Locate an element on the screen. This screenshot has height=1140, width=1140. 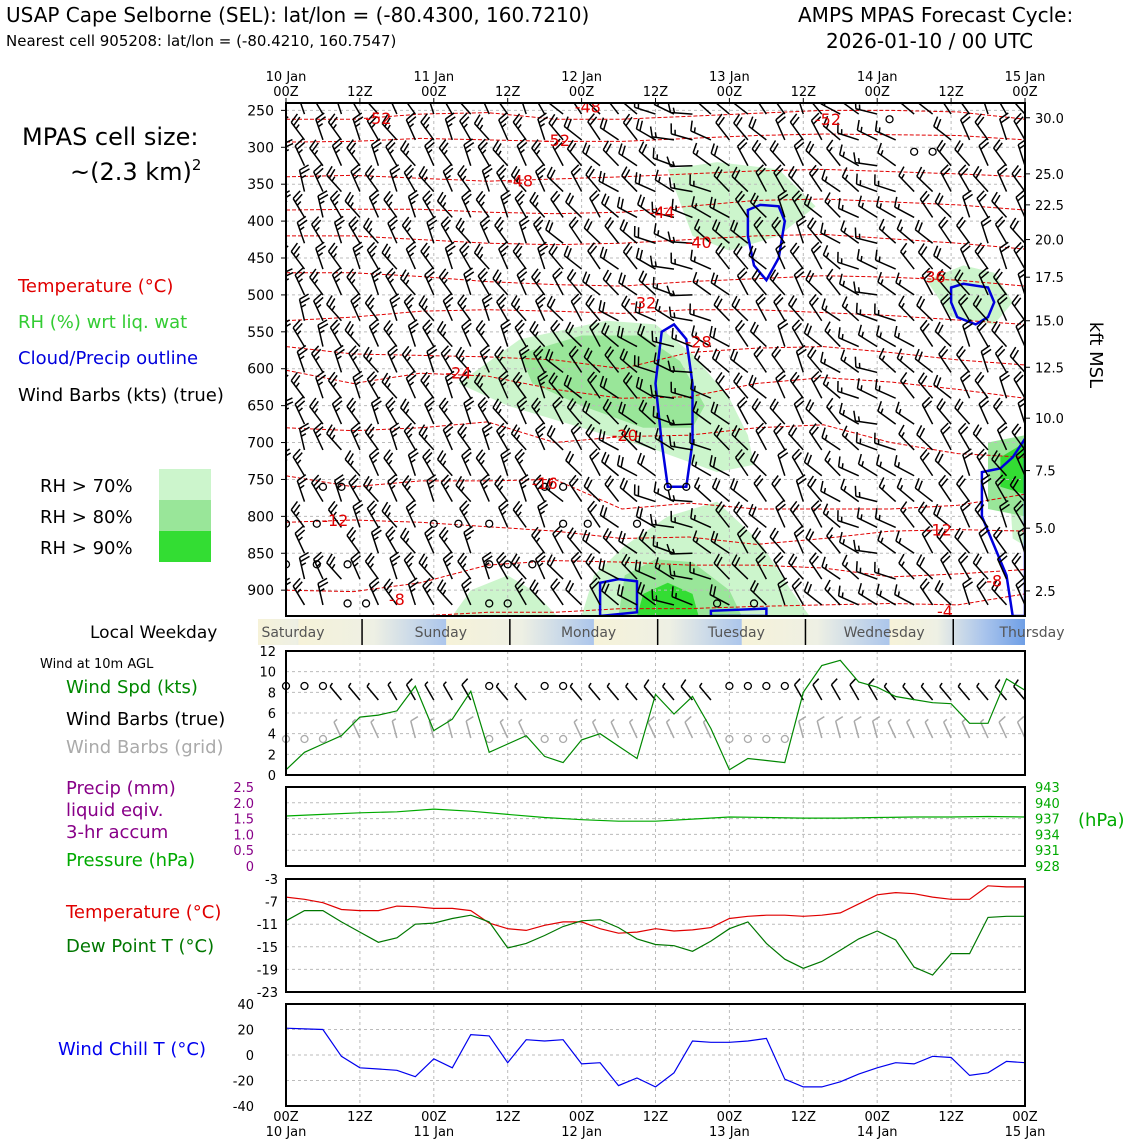
pressure-ytick-label: 928 is located at coordinates (1047, 867).